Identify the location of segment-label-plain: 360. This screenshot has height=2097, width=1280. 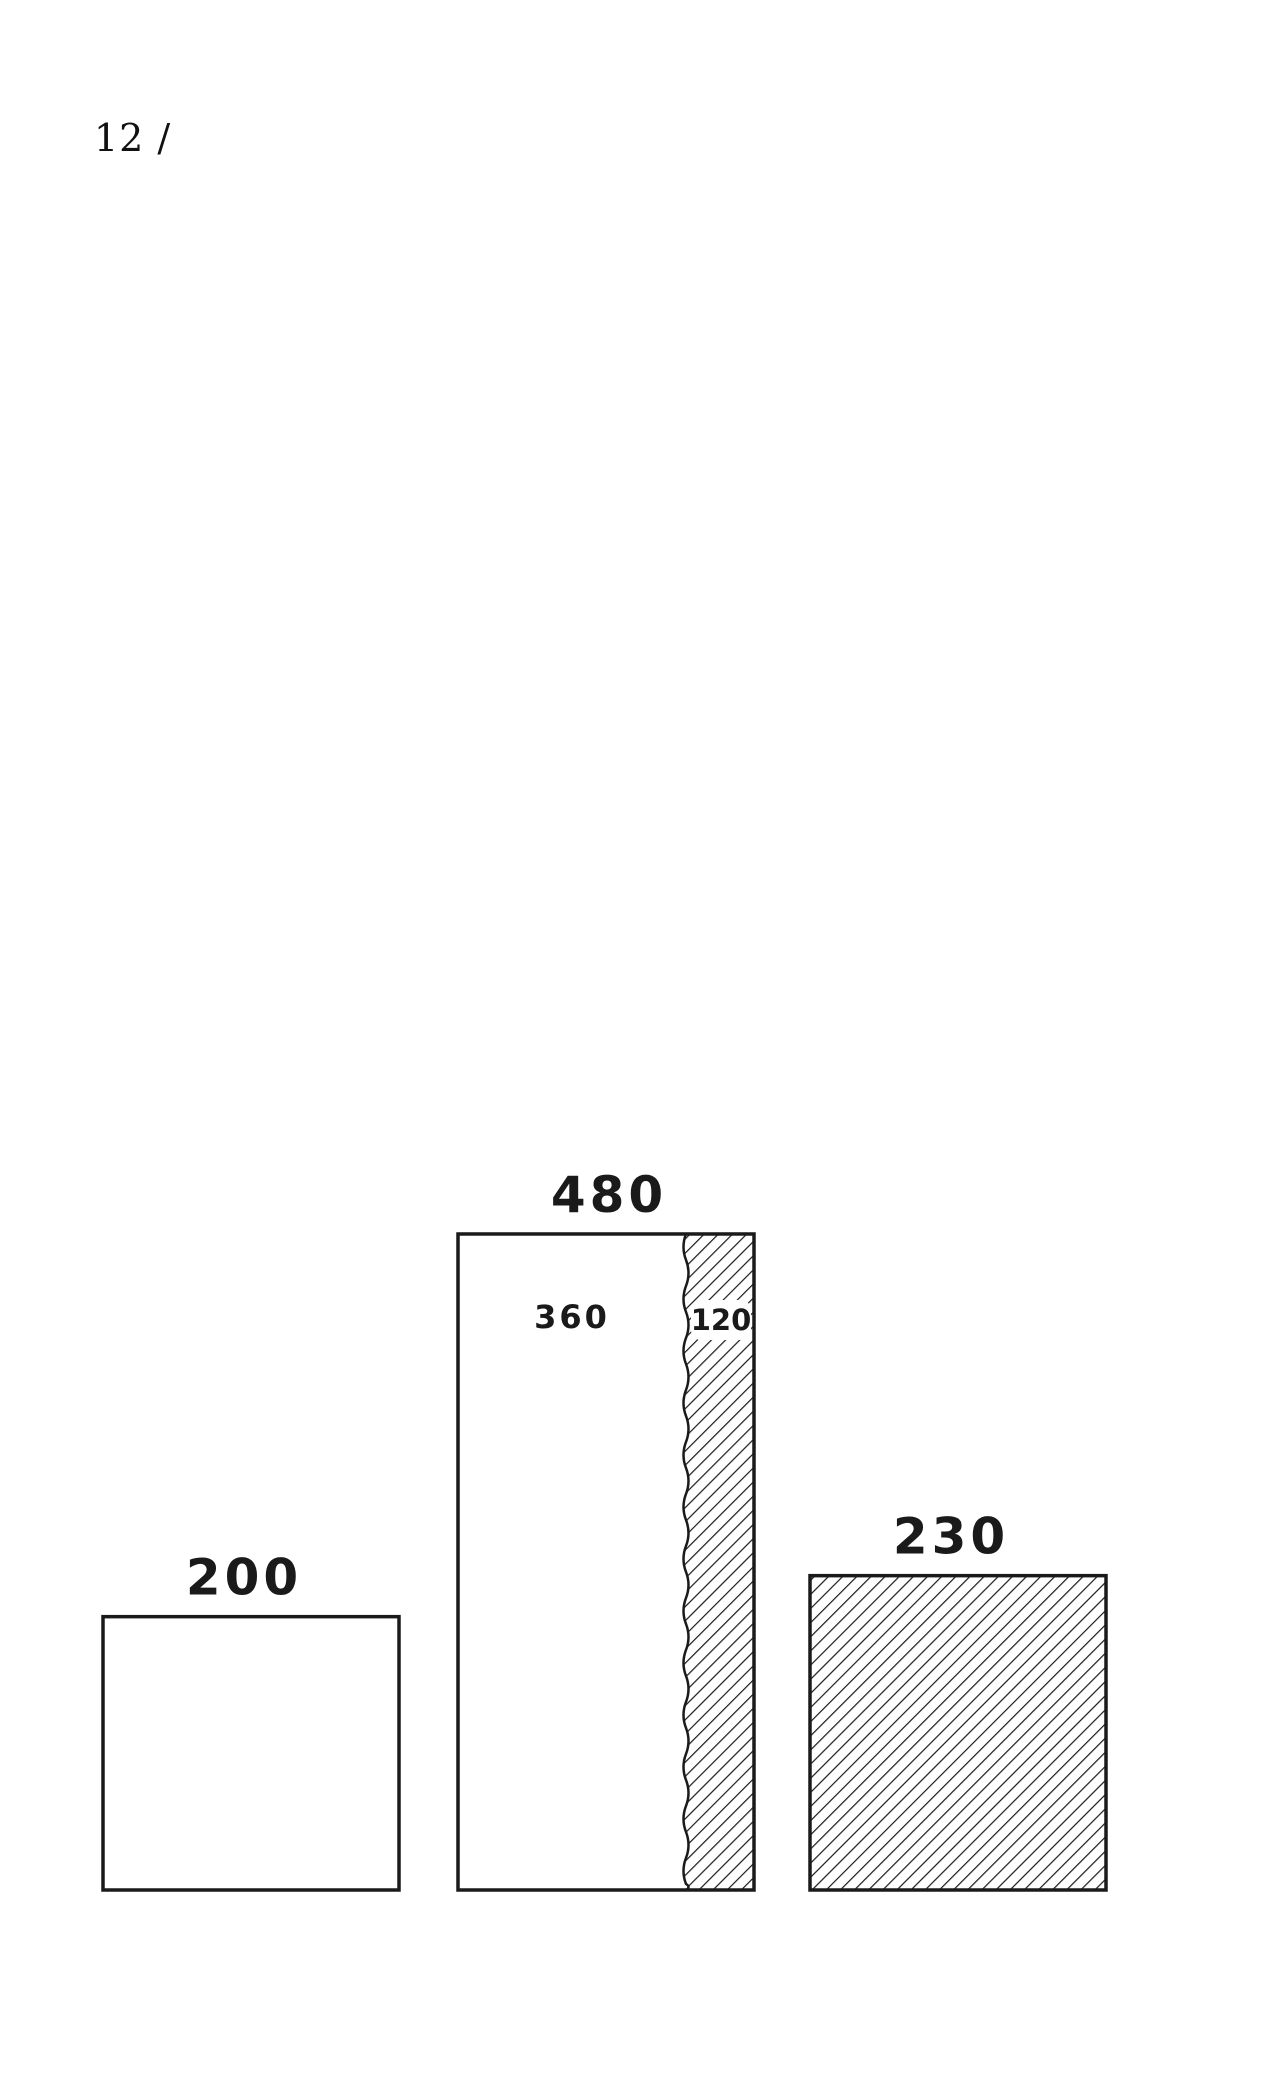
(572, 1317).